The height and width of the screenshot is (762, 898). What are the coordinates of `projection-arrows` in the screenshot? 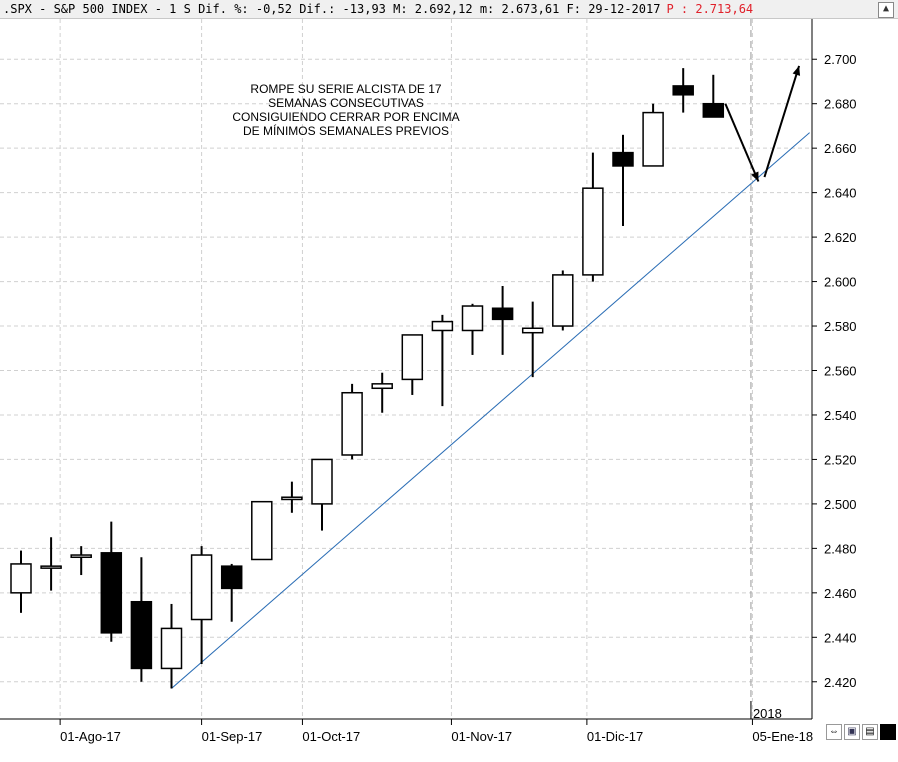 It's located at (762, 123).